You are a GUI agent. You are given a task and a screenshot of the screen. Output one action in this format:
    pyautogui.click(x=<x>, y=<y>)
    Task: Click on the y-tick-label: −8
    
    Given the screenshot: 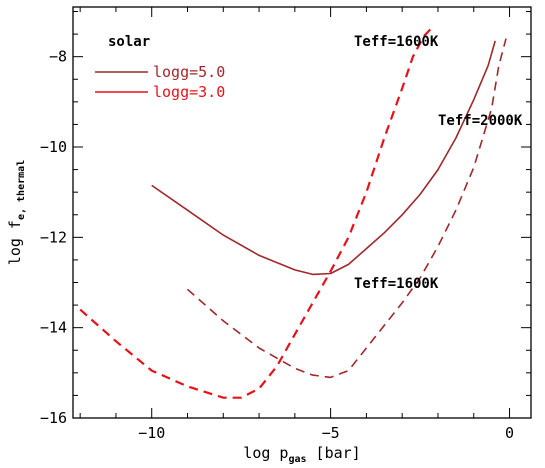 What is the action you would take?
    pyautogui.click(x=58, y=57)
    